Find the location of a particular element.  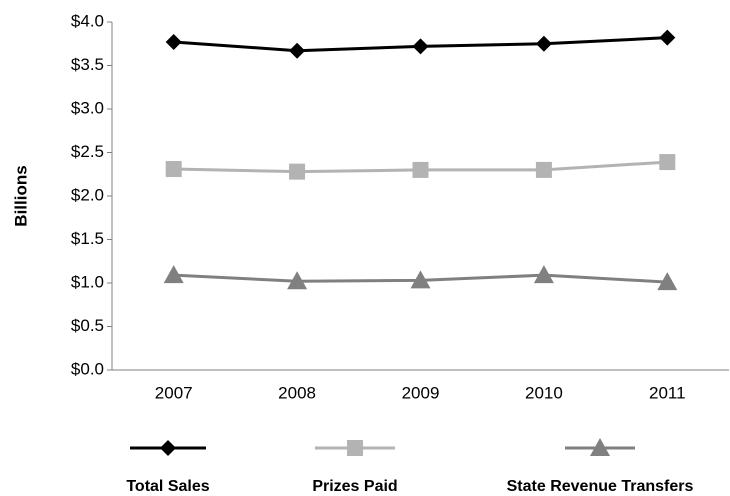

y-tick-label: $0.5 is located at coordinates (87, 325).